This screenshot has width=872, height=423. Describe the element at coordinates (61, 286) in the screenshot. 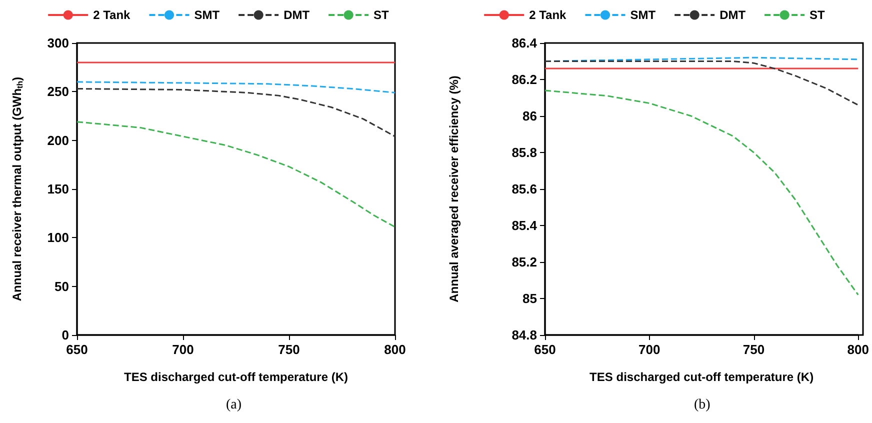

I see `y-tick-label: 50` at that location.